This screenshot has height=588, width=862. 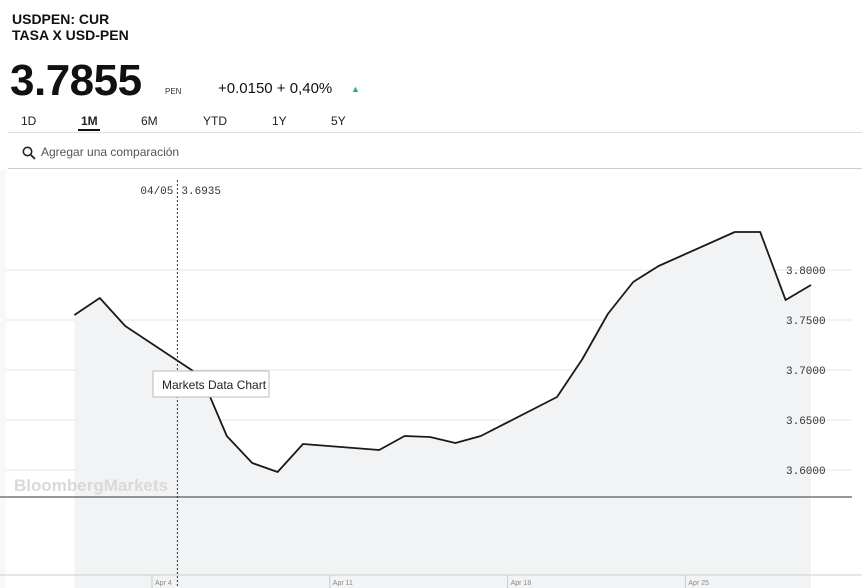 I want to click on y-tick-label: 3.6000, so click(x=806, y=472).